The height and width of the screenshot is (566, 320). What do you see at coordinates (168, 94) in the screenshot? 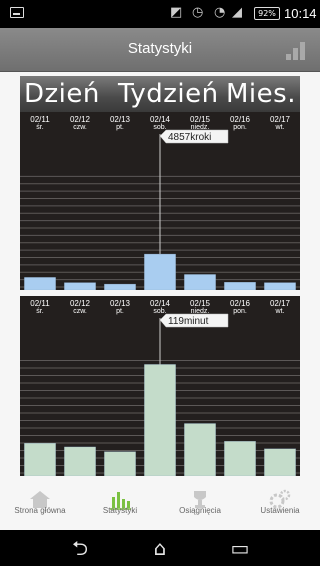
I see `tab-week: Tydzień` at bounding box center [168, 94].